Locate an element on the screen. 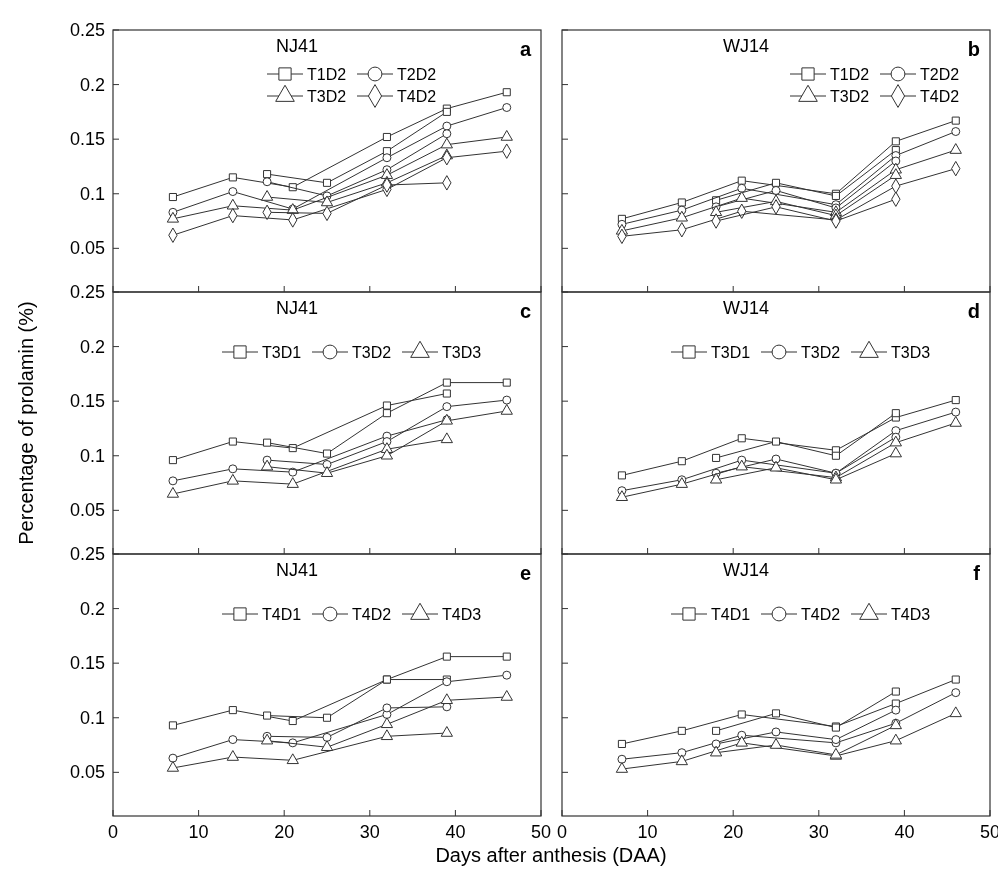 This screenshot has width=1005, height=890. annotation: d is located at coordinates (973, 311).